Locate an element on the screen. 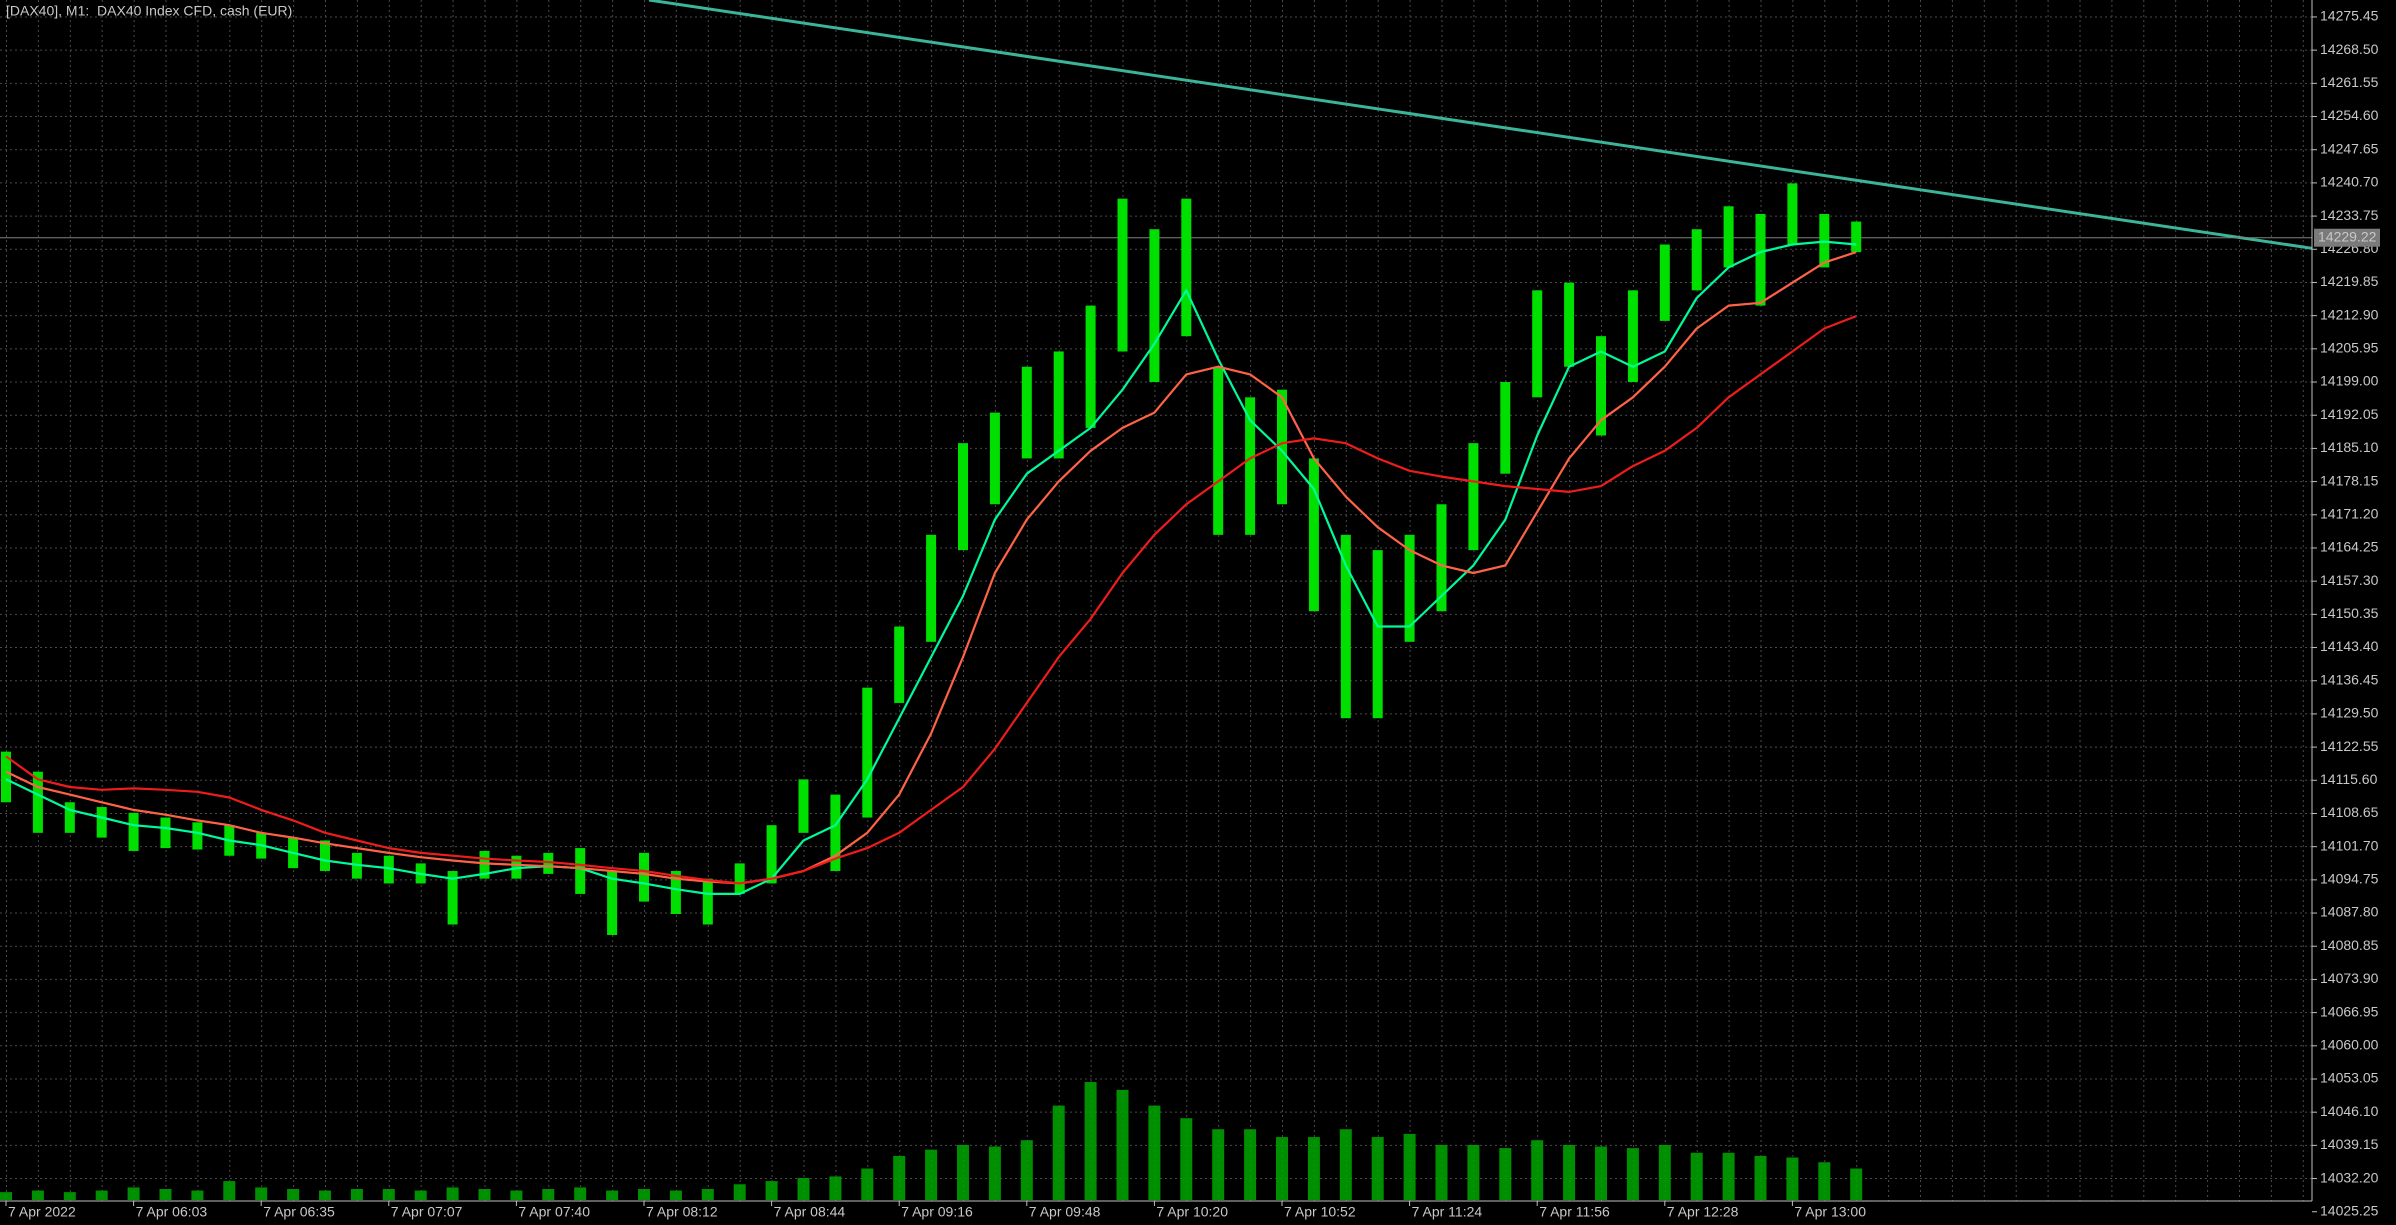 The image size is (2396, 1225). y-tick-label: 14254.60 is located at coordinates (2349, 115).